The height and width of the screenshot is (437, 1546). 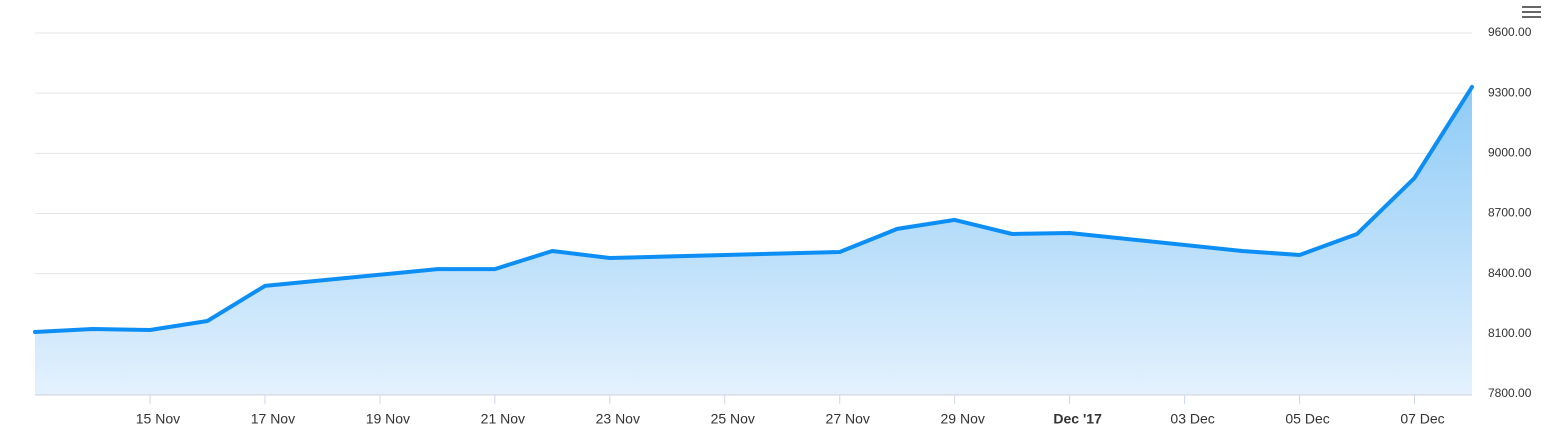 I want to click on y-tick-label: 9000.00, so click(x=1510, y=153).